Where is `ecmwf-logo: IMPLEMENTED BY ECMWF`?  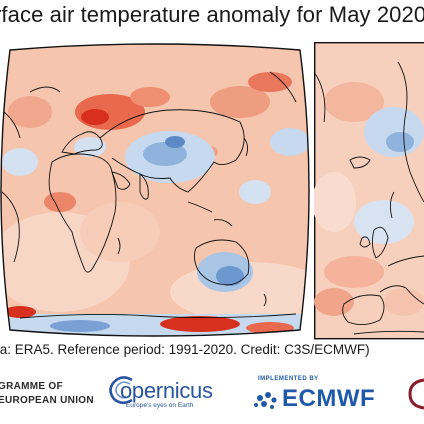 ecmwf-logo: IMPLEMENTED BY ECMWF is located at coordinates (318, 396).